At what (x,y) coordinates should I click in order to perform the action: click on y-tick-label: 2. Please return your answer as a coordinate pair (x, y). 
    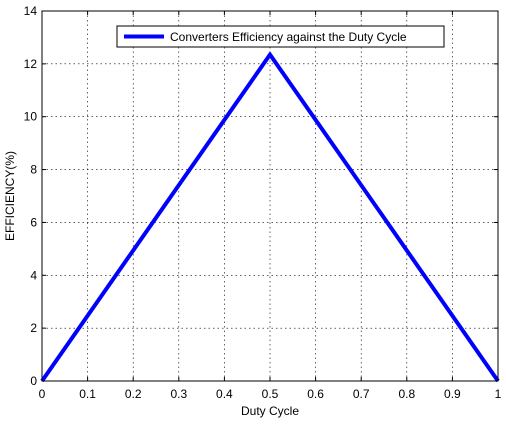
    Looking at the image, I should click on (33, 328).